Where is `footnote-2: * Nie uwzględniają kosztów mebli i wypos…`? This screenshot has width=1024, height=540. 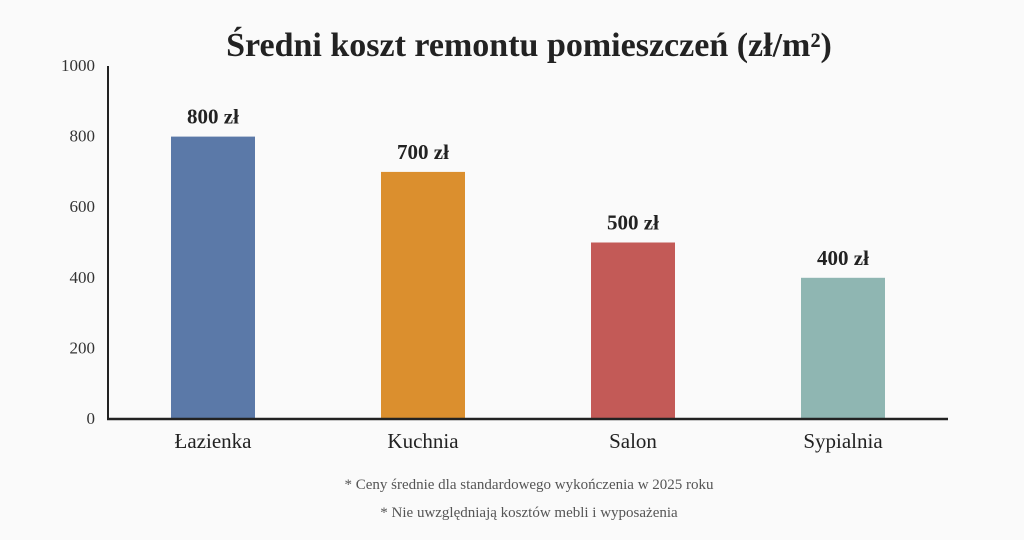
footnote-2: * Nie uwzględniają kosztów mebli i wypos… is located at coordinates (529, 513).